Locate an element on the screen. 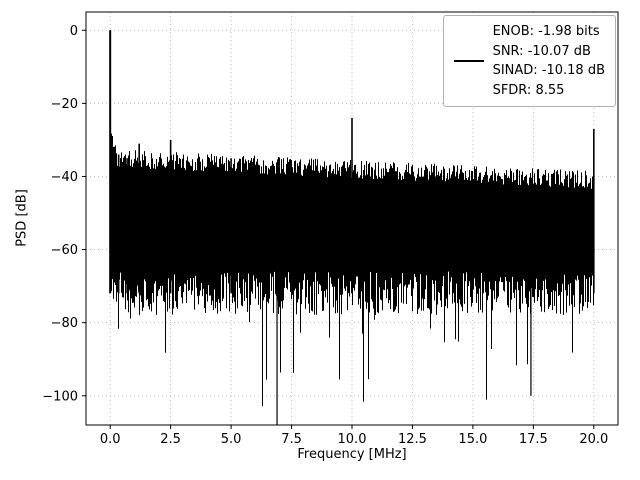 The height and width of the screenshot is (480, 640). x-tick-label: 0.0 is located at coordinates (110, 439).